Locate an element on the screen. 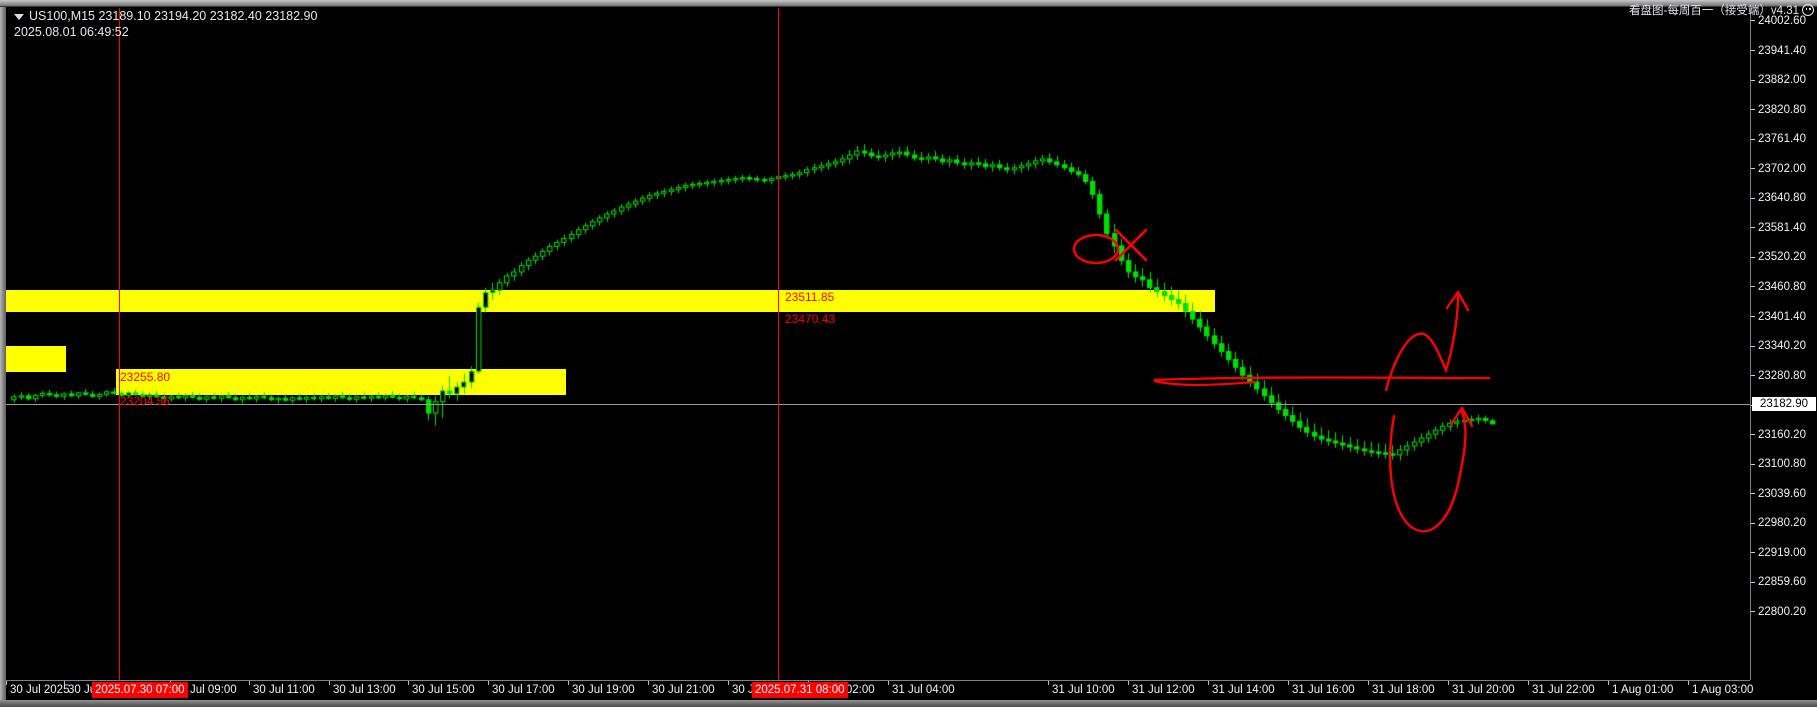  price-axis-tick: 23640.80 is located at coordinates (1784, 198).